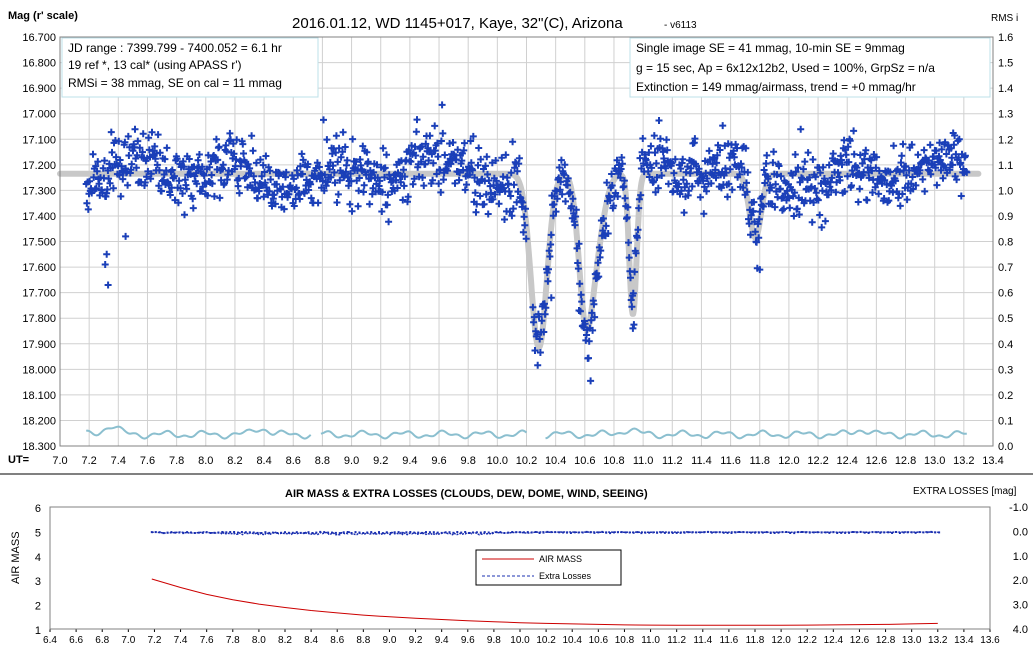 The height and width of the screenshot is (651, 1033). Describe the element at coordinates (1018, 569) in the screenshot. I see `bottom-y2-ticks: -1.0 0.0 1.0 2.0 3.0 4.0` at that location.